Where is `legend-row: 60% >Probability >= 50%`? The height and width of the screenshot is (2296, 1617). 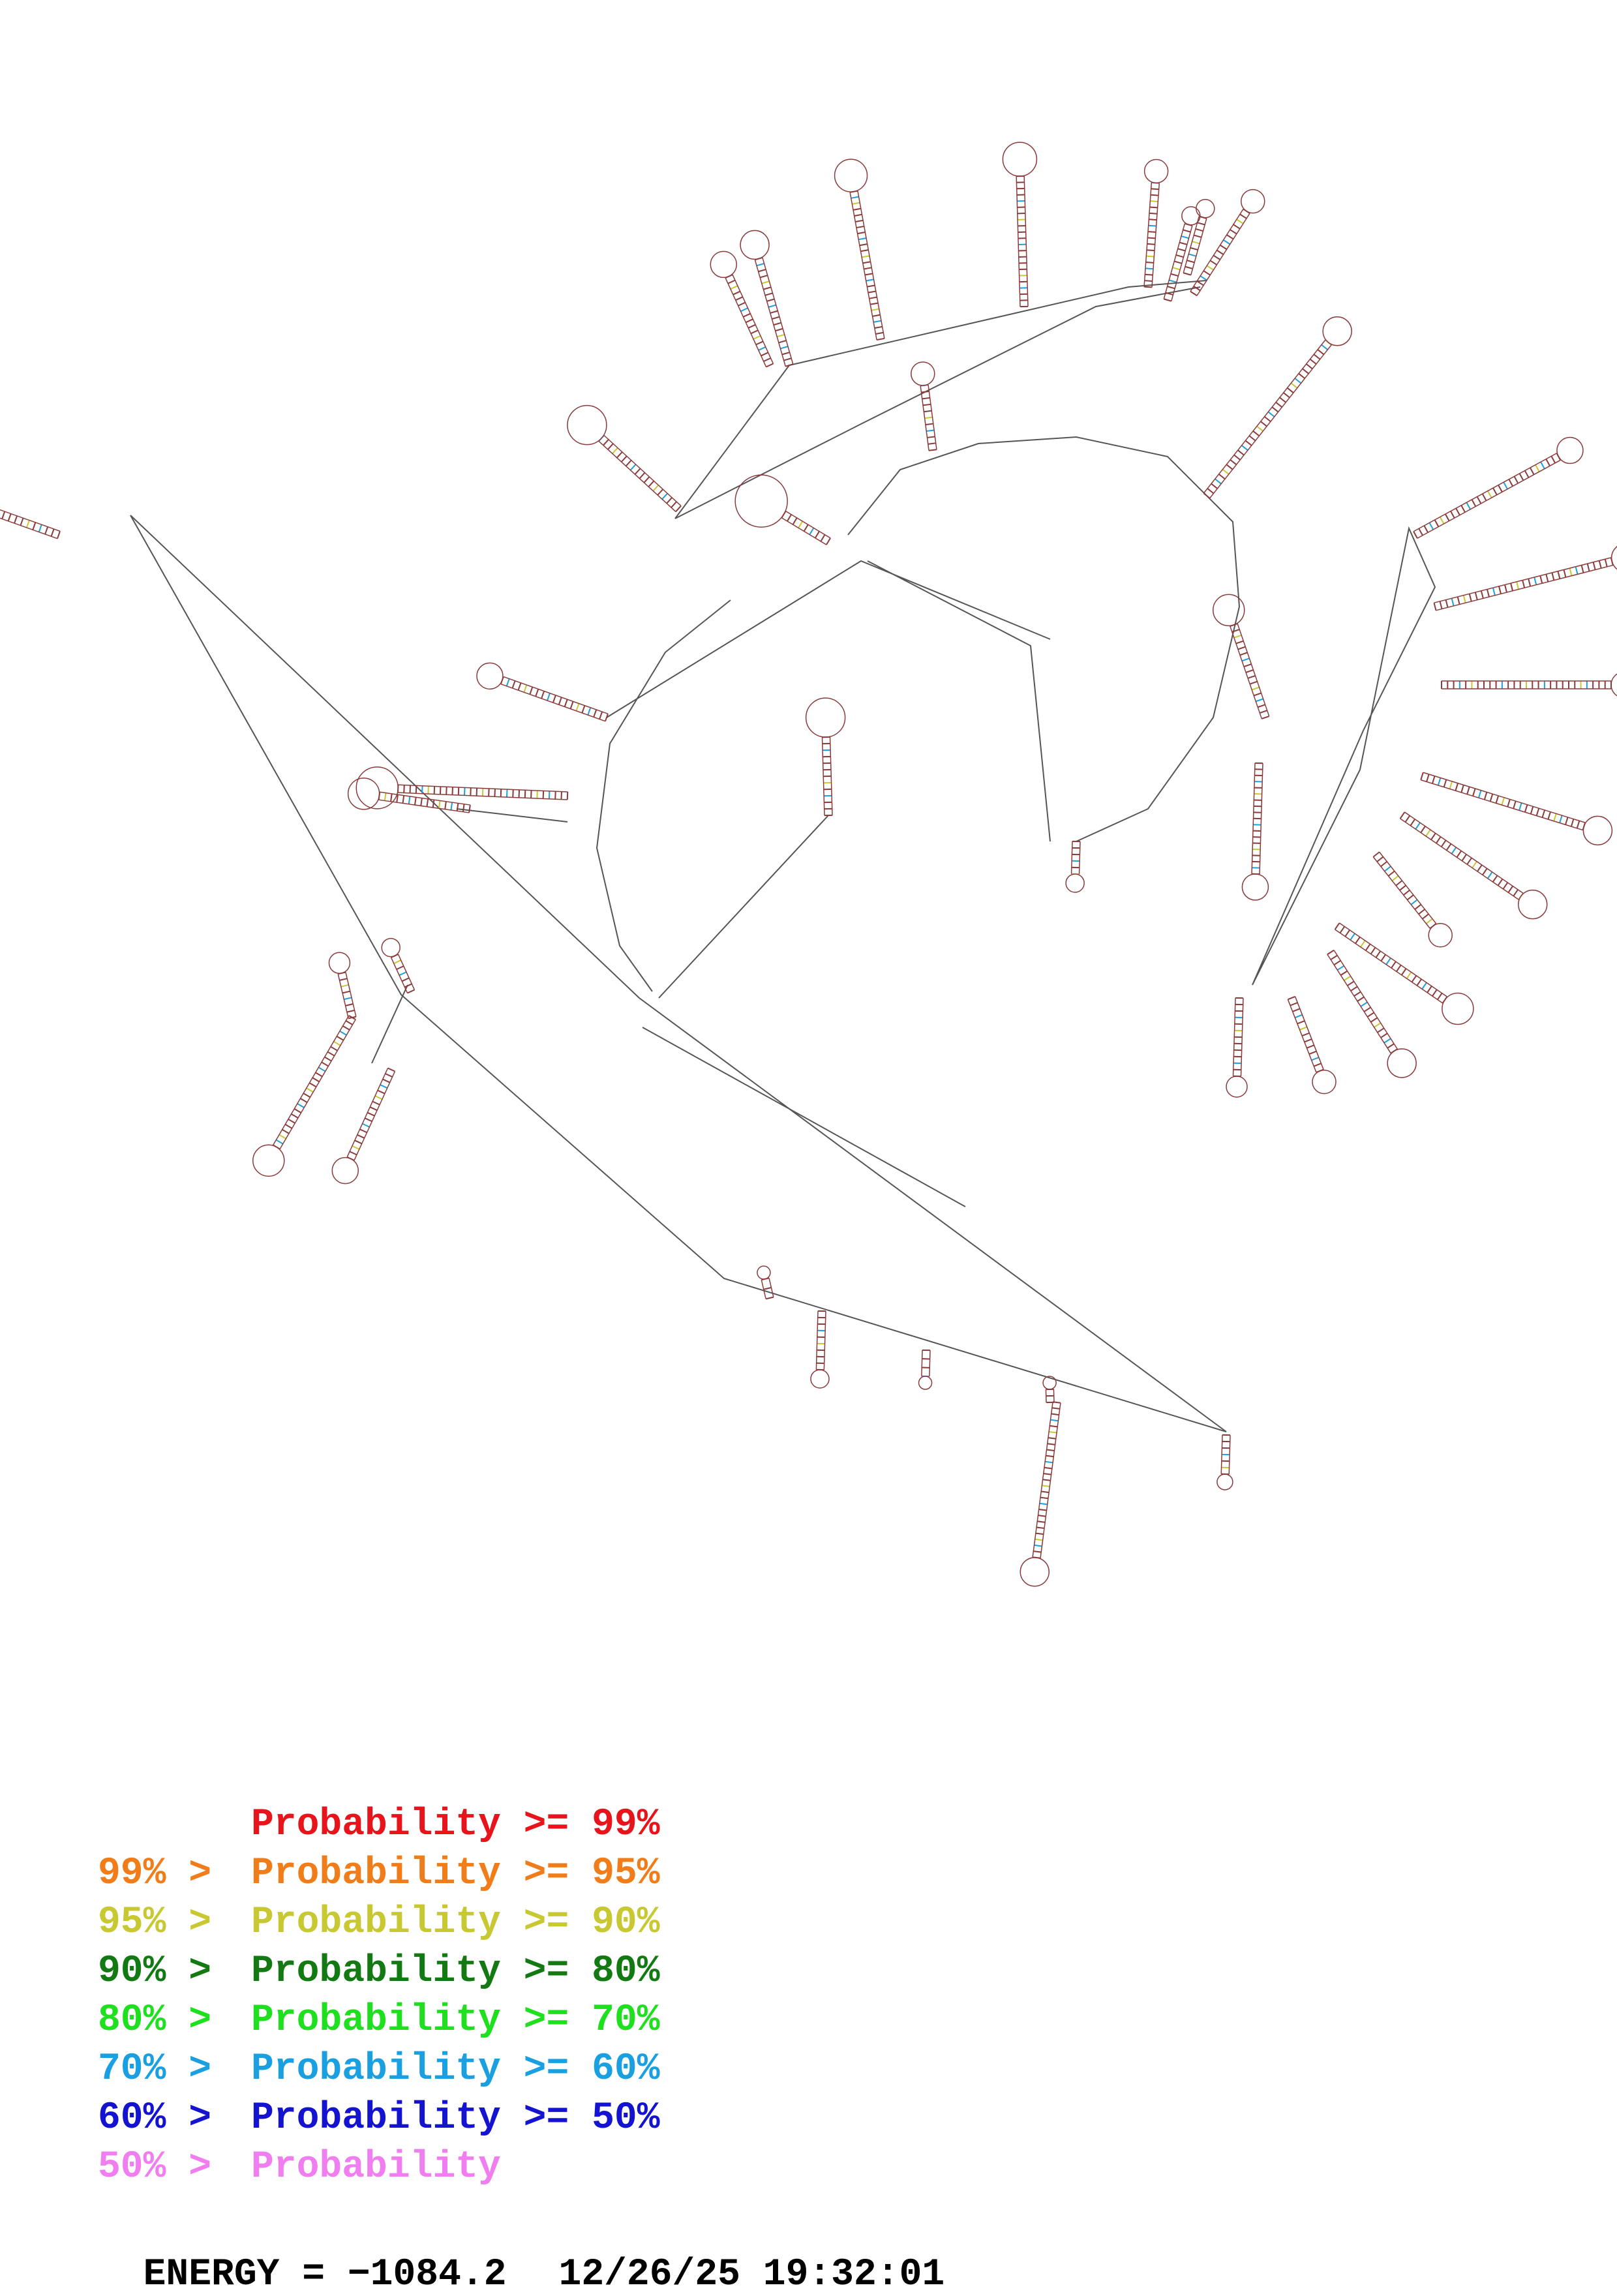
legend-row: 60% >Probability >= 50% is located at coordinates (379, 2118).